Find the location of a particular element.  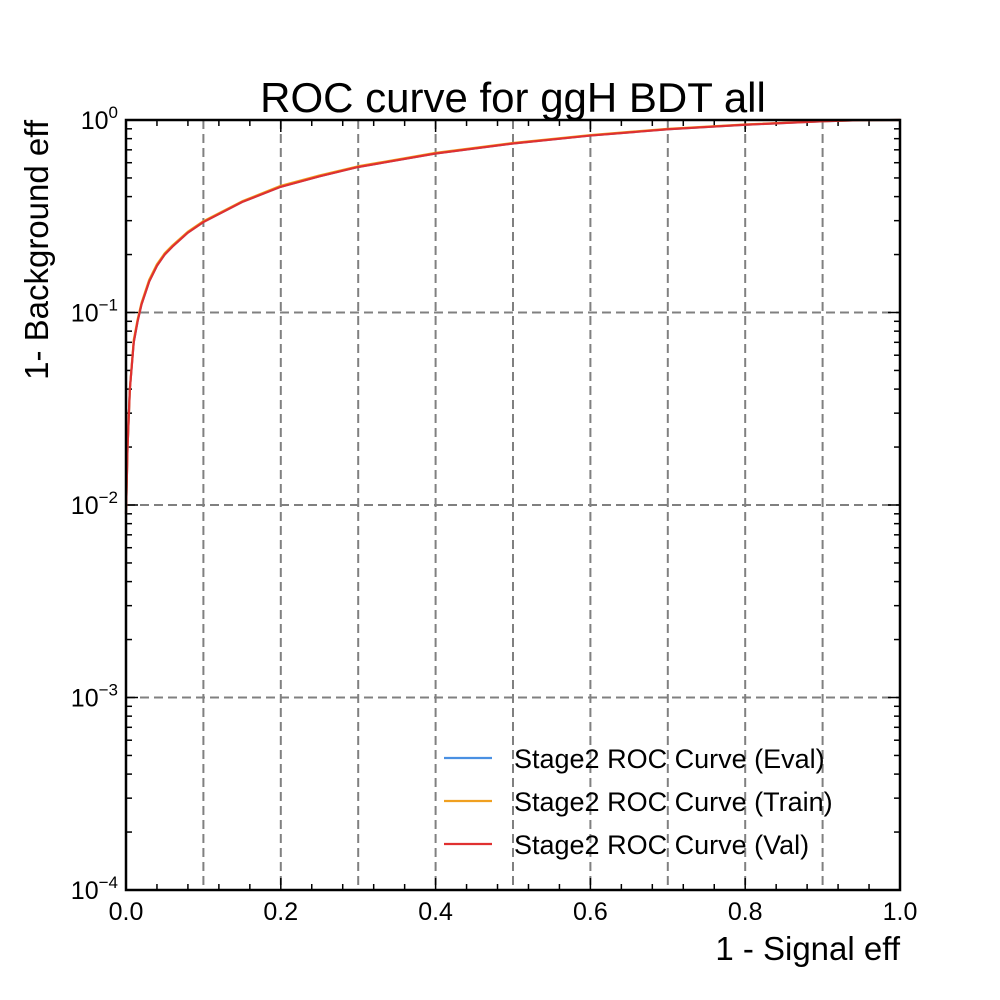

y-tick-labels: 10⁰ 10⁻¹ 10⁻² 10⁻³ 10⁻⁴ is located at coordinates (94, 504).